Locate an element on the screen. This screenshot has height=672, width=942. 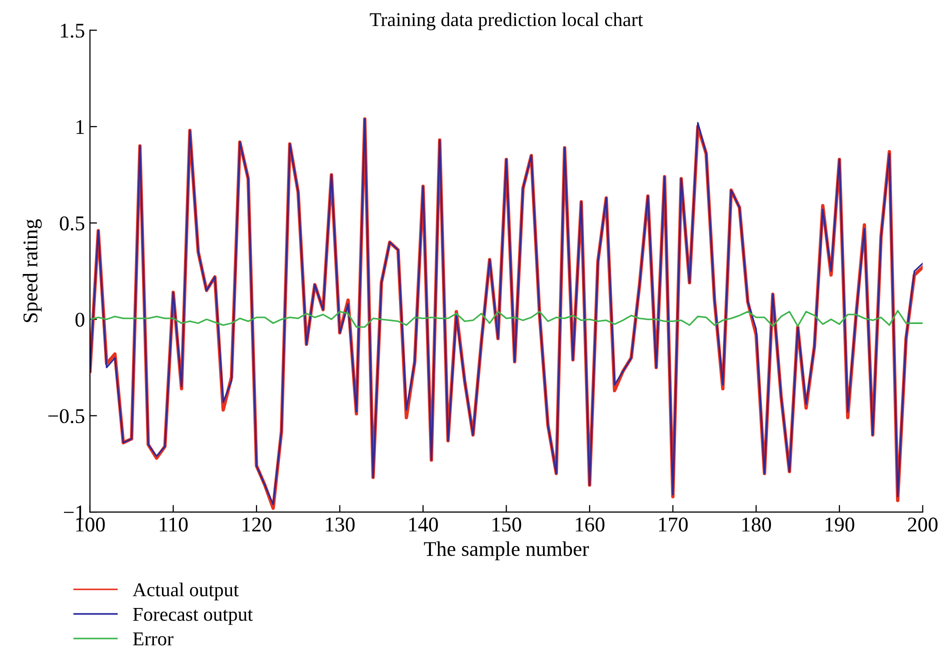
x-axis-title: The sample number is located at coordinates (506, 550).